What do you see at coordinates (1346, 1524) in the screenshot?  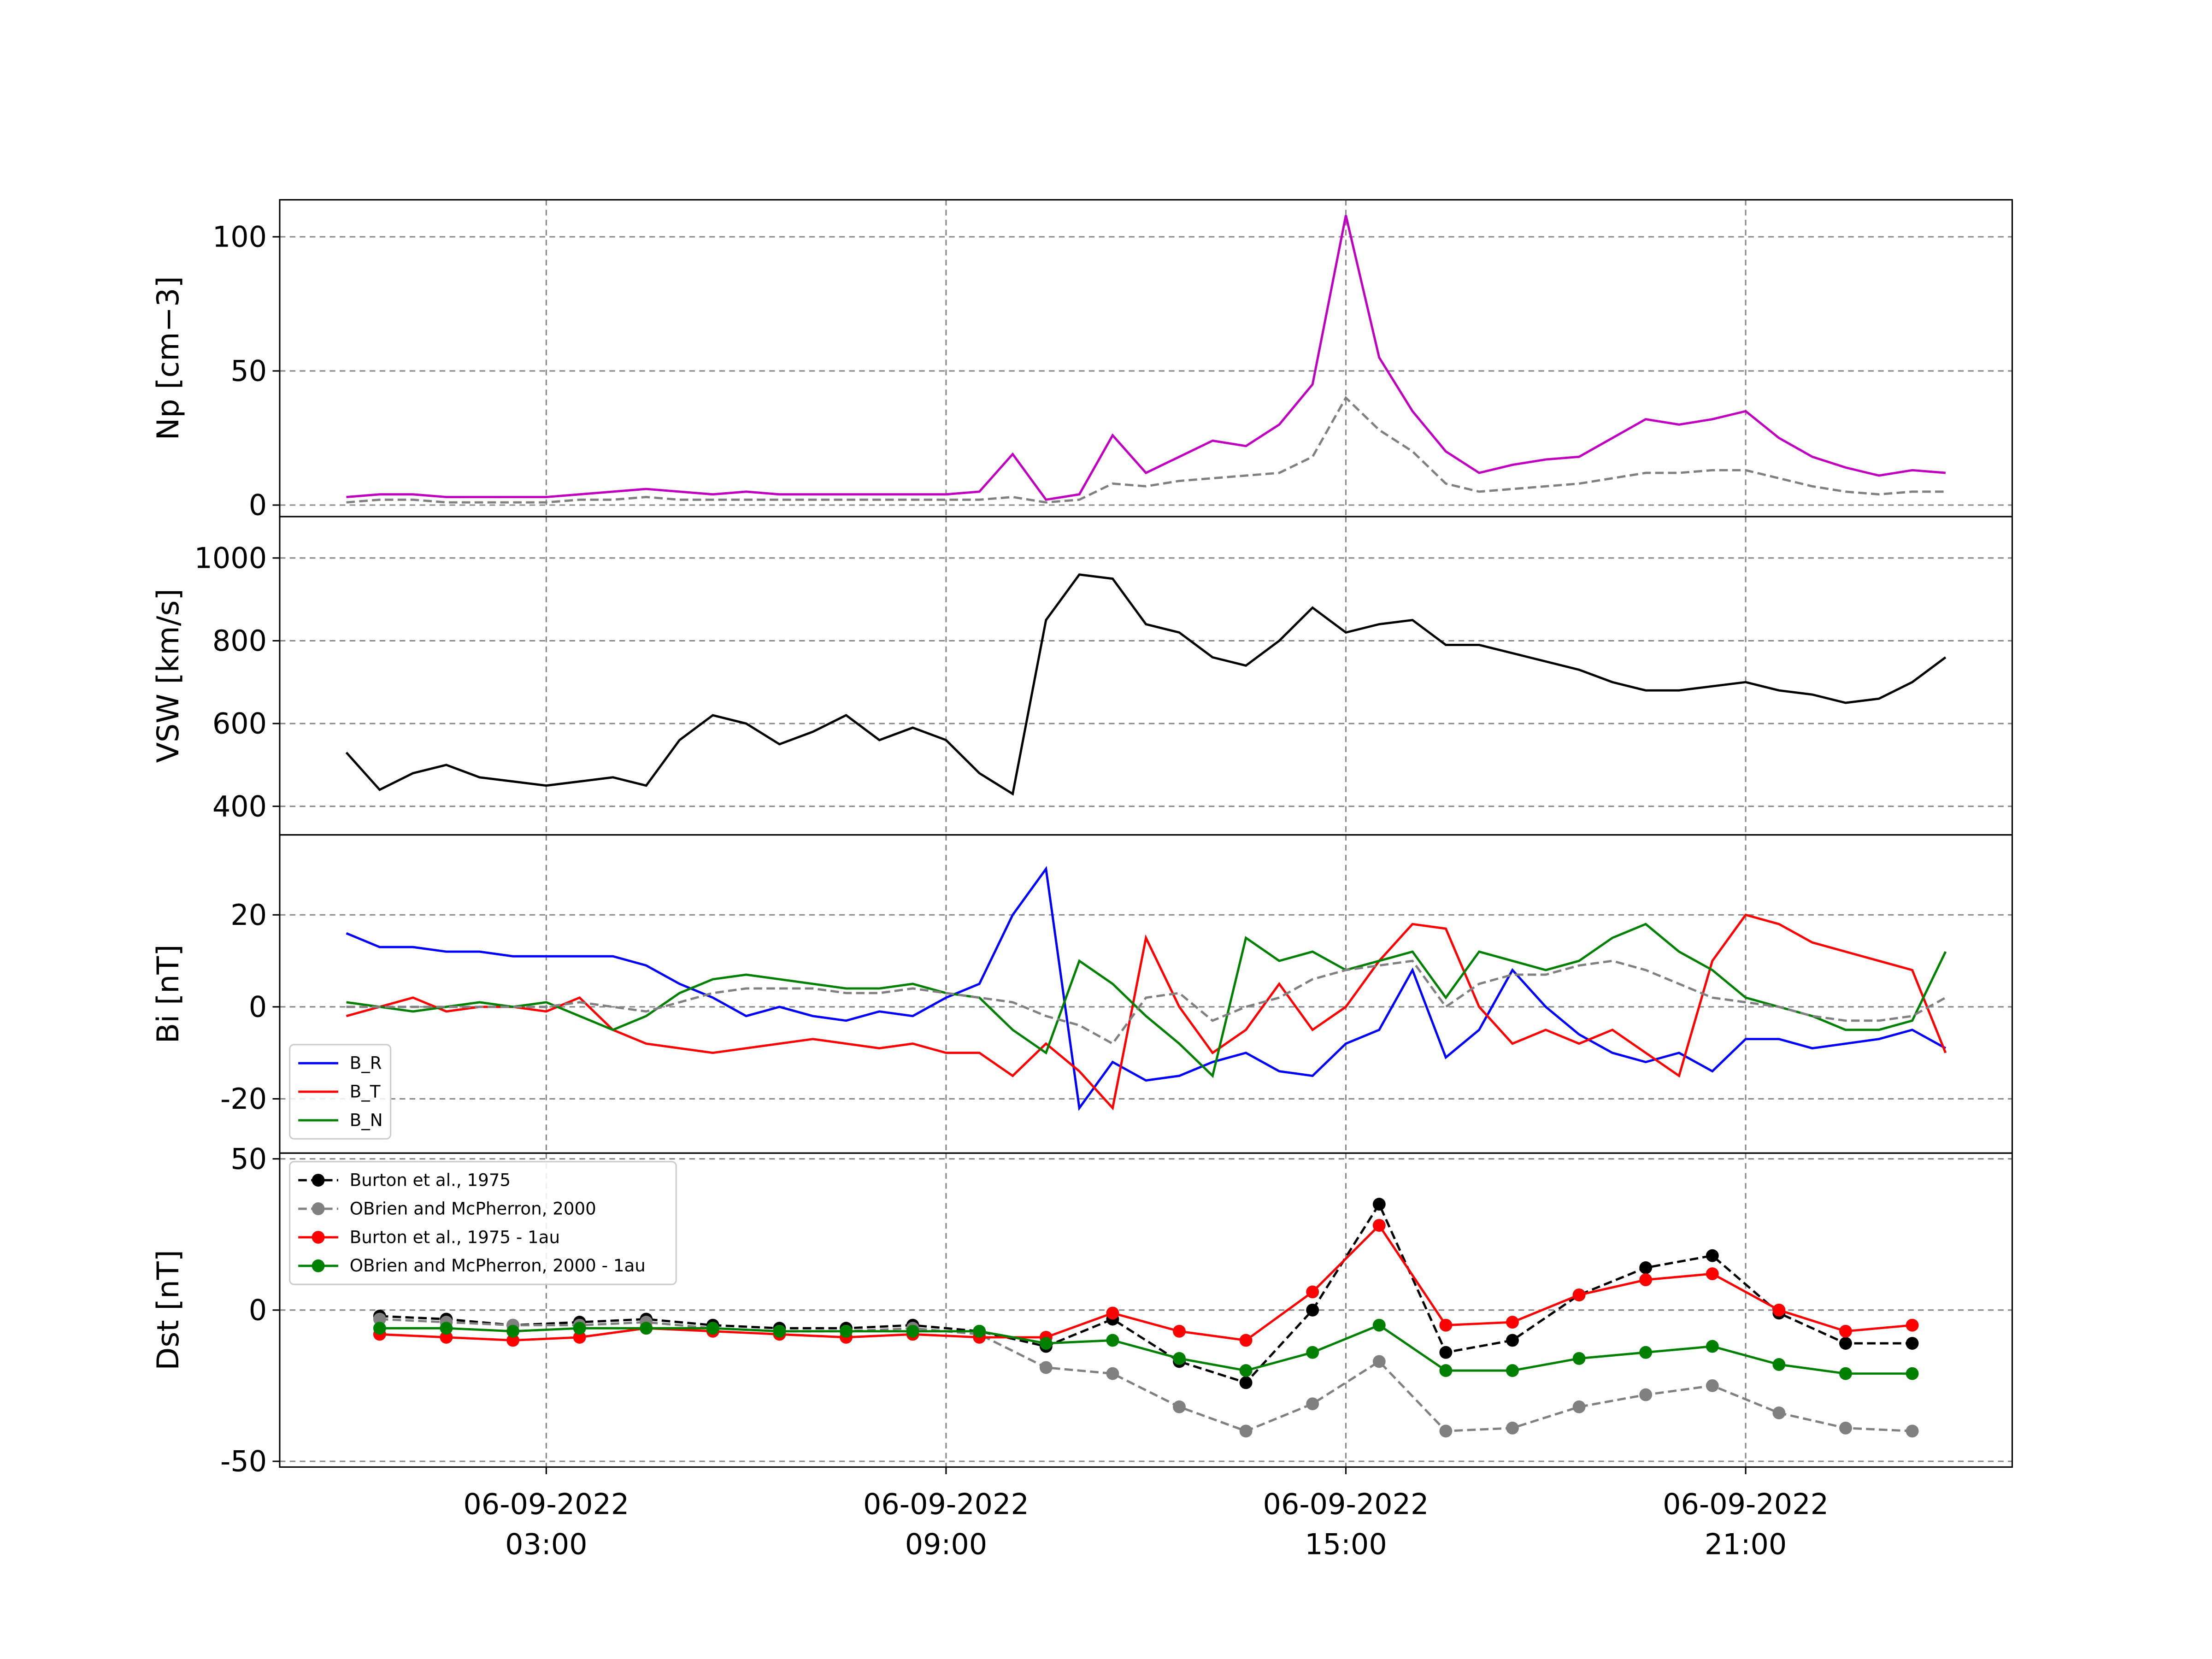 I see `x-tick-label: 06-09-2022 15:00` at bounding box center [1346, 1524].